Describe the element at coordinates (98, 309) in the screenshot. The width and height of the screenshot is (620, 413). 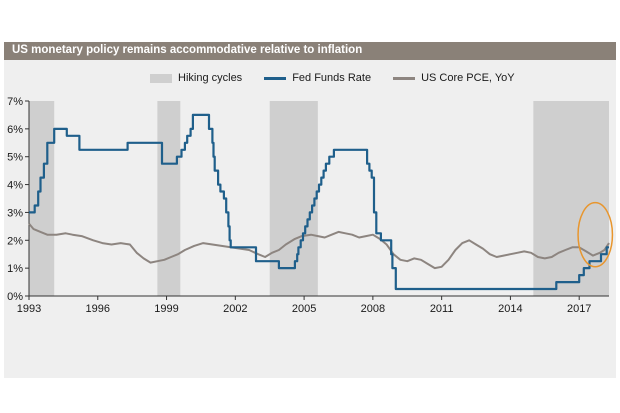
I see `x-tick-label-1: 1996` at that location.